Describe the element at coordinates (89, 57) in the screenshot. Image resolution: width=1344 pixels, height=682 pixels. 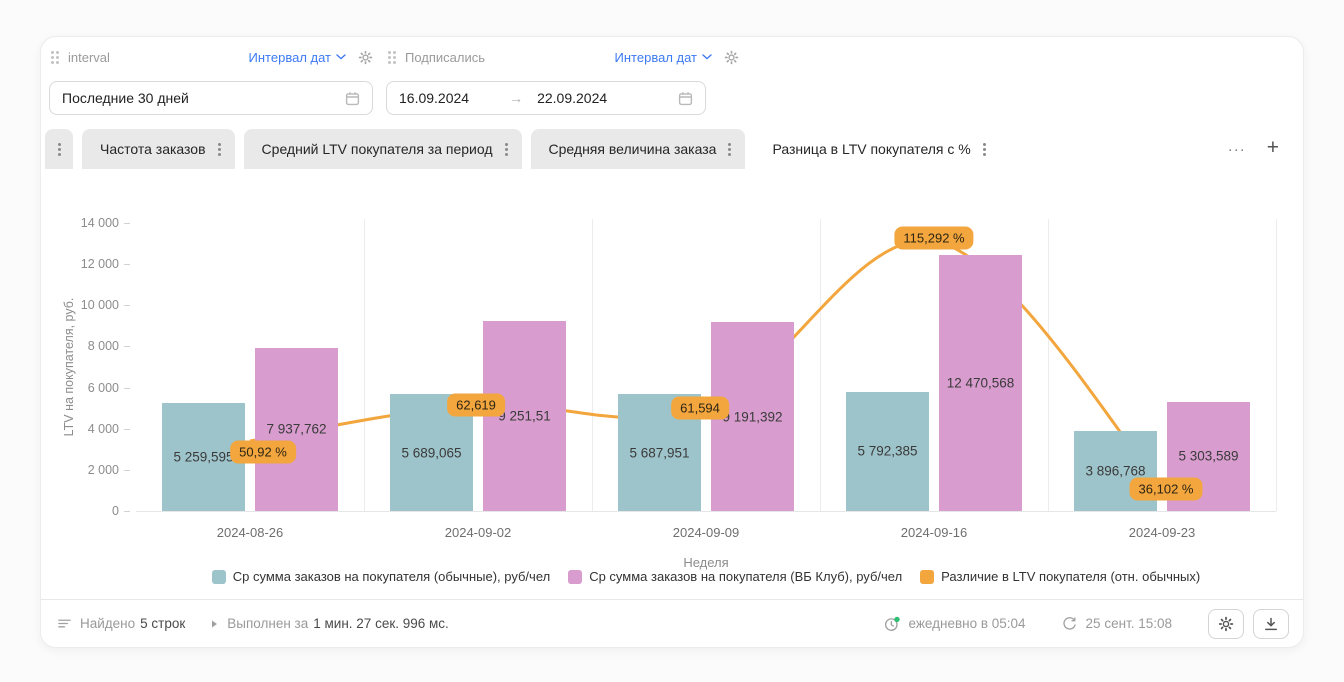
I see `filter-name: interval` at that location.